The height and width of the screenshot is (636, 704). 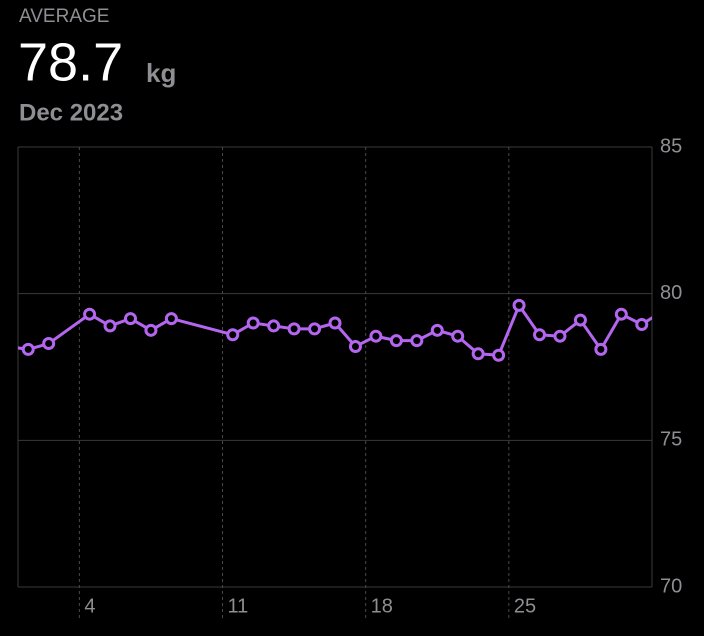 I want to click on x-tick-label: 4, so click(x=89, y=606).